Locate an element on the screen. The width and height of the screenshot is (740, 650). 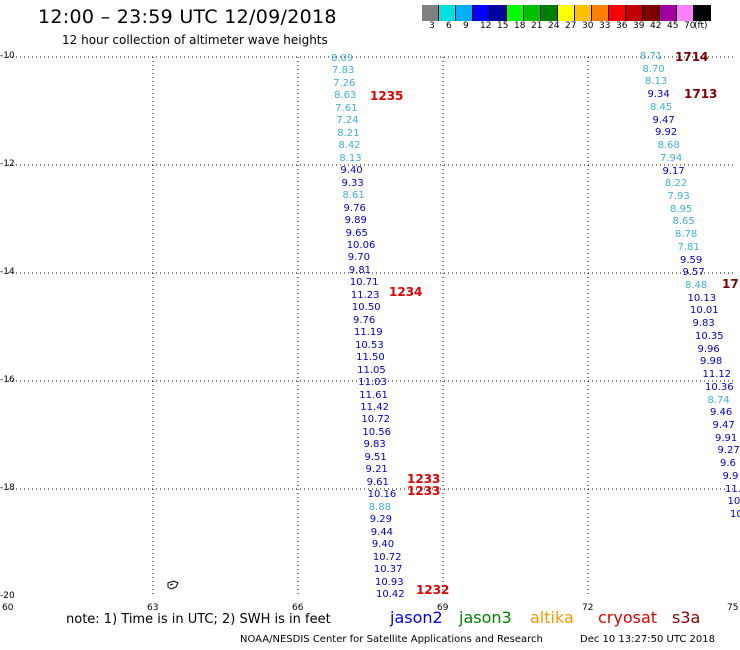
wave-height-value: 11. is located at coordinates (732, 489).